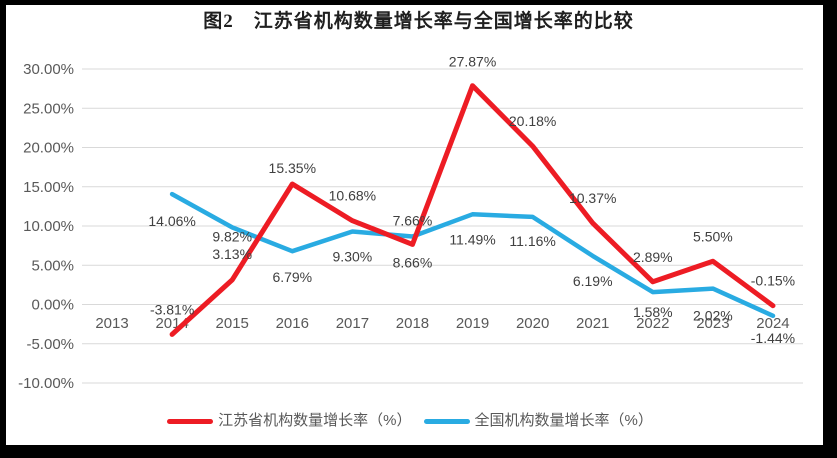 The height and width of the screenshot is (458, 837). Describe the element at coordinates (592, 323) in the screenshot. I see `x-axis-tick-label: 2021` at that location.